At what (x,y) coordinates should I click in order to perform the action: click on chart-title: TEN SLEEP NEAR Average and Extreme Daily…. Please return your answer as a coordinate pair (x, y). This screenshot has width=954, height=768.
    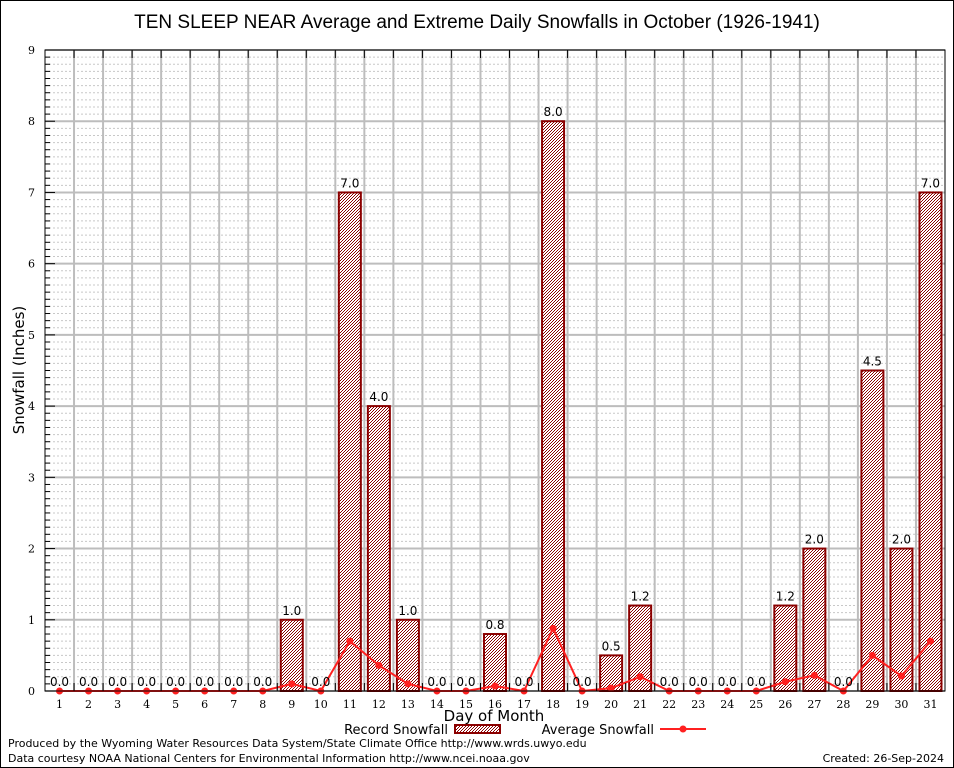
    Looking at the image, I should click on (477, 22).